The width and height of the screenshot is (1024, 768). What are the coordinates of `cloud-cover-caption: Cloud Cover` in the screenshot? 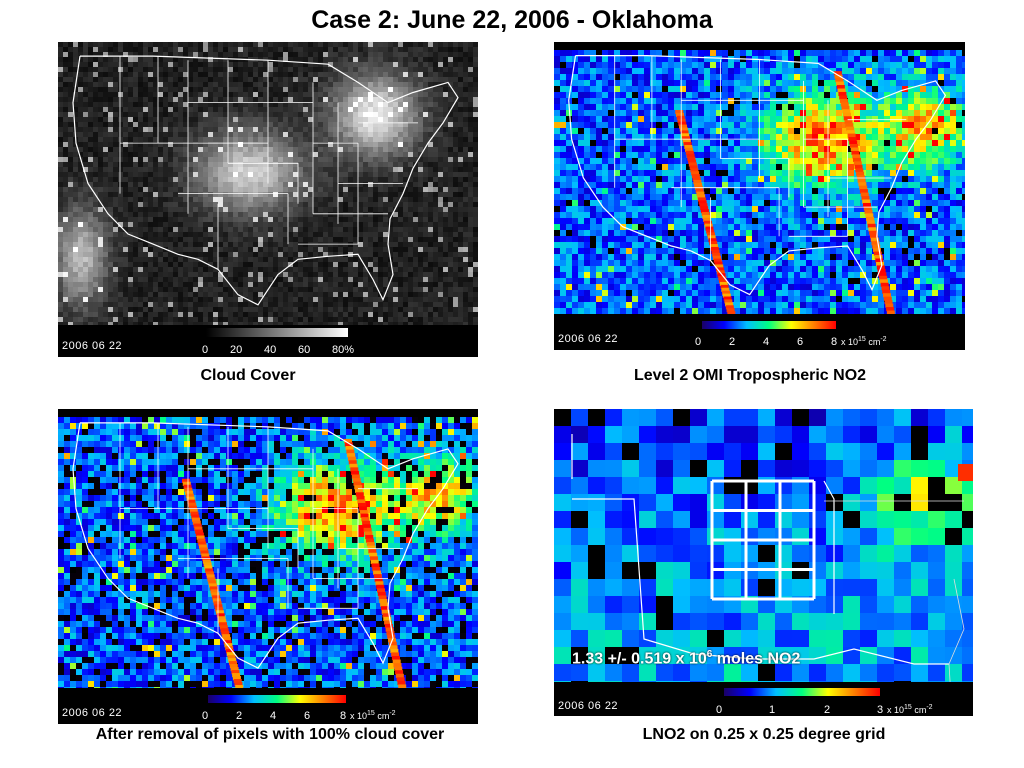 It's located at (248, 375).